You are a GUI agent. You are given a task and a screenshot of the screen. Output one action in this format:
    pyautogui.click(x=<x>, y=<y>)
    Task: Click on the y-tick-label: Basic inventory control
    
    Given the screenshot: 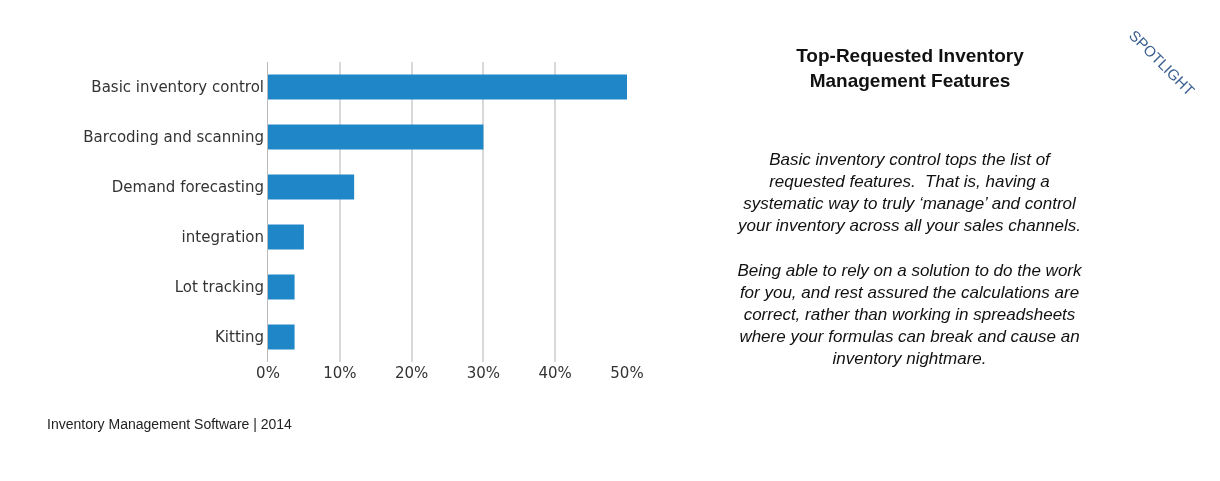 What is the action you would take?
    pyautogui.click(x=177, y=87)
    